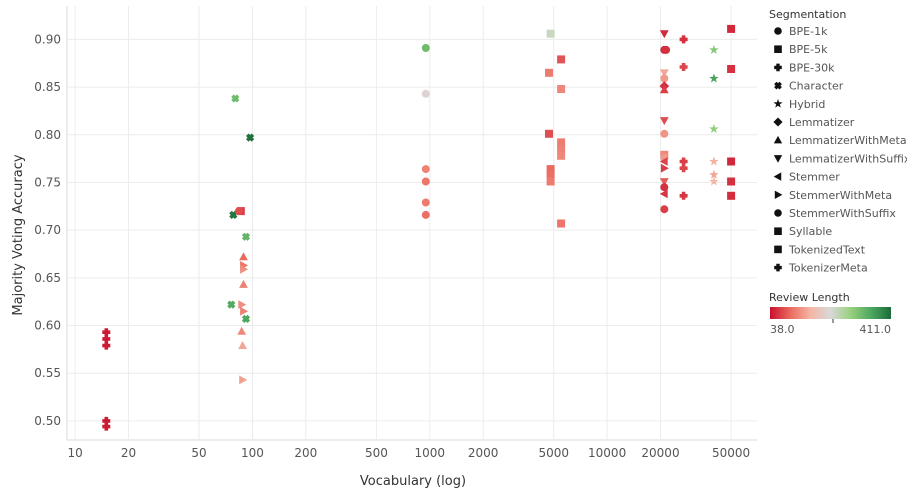 The width and height of the screenshot is (907, 493). I want to click on x-tick-label: 100, so click(252, 453).